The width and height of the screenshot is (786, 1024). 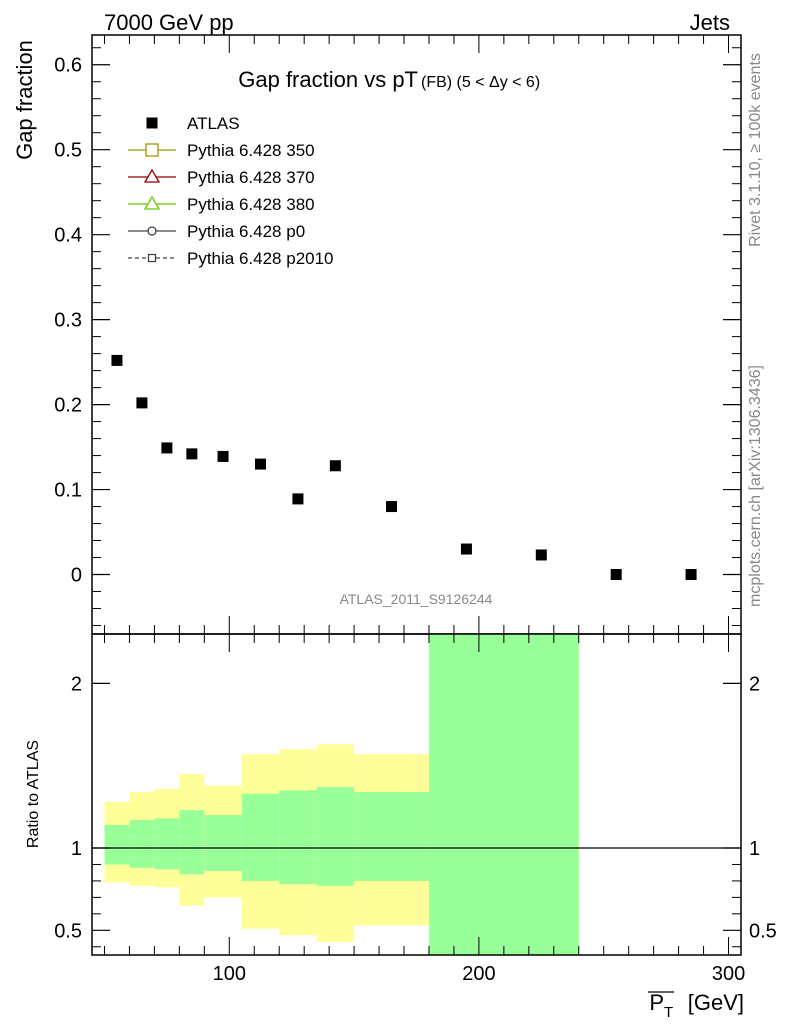 What do you see at coordinates (656, 1002) in the screenshot?
I see `x-axis-label-p: P` at bounding box center [656, 1002].